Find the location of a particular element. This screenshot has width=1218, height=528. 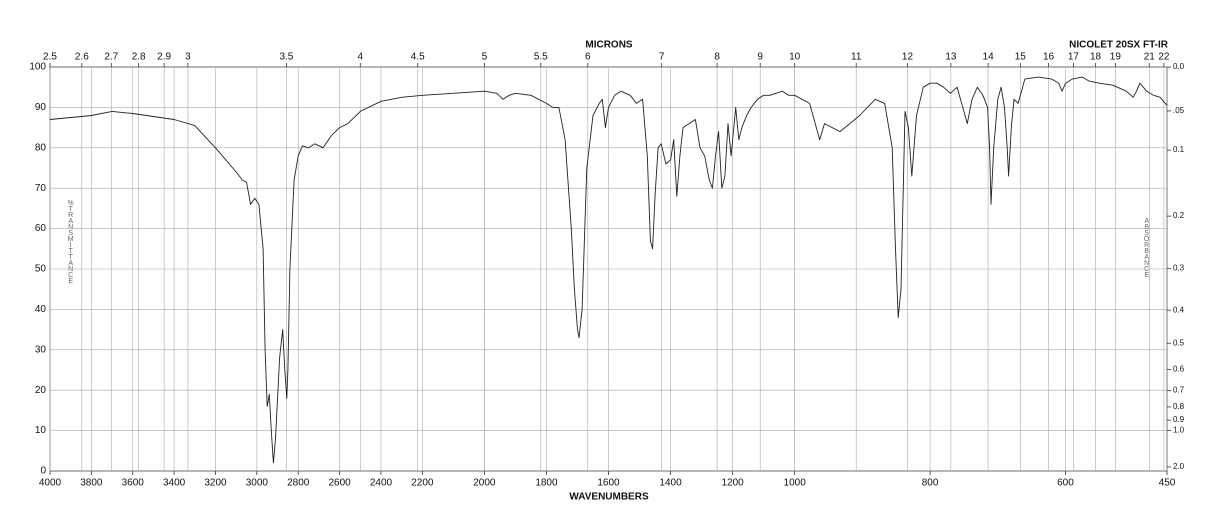

x-tick-label: 3600 is located at coordinates (133, 483).